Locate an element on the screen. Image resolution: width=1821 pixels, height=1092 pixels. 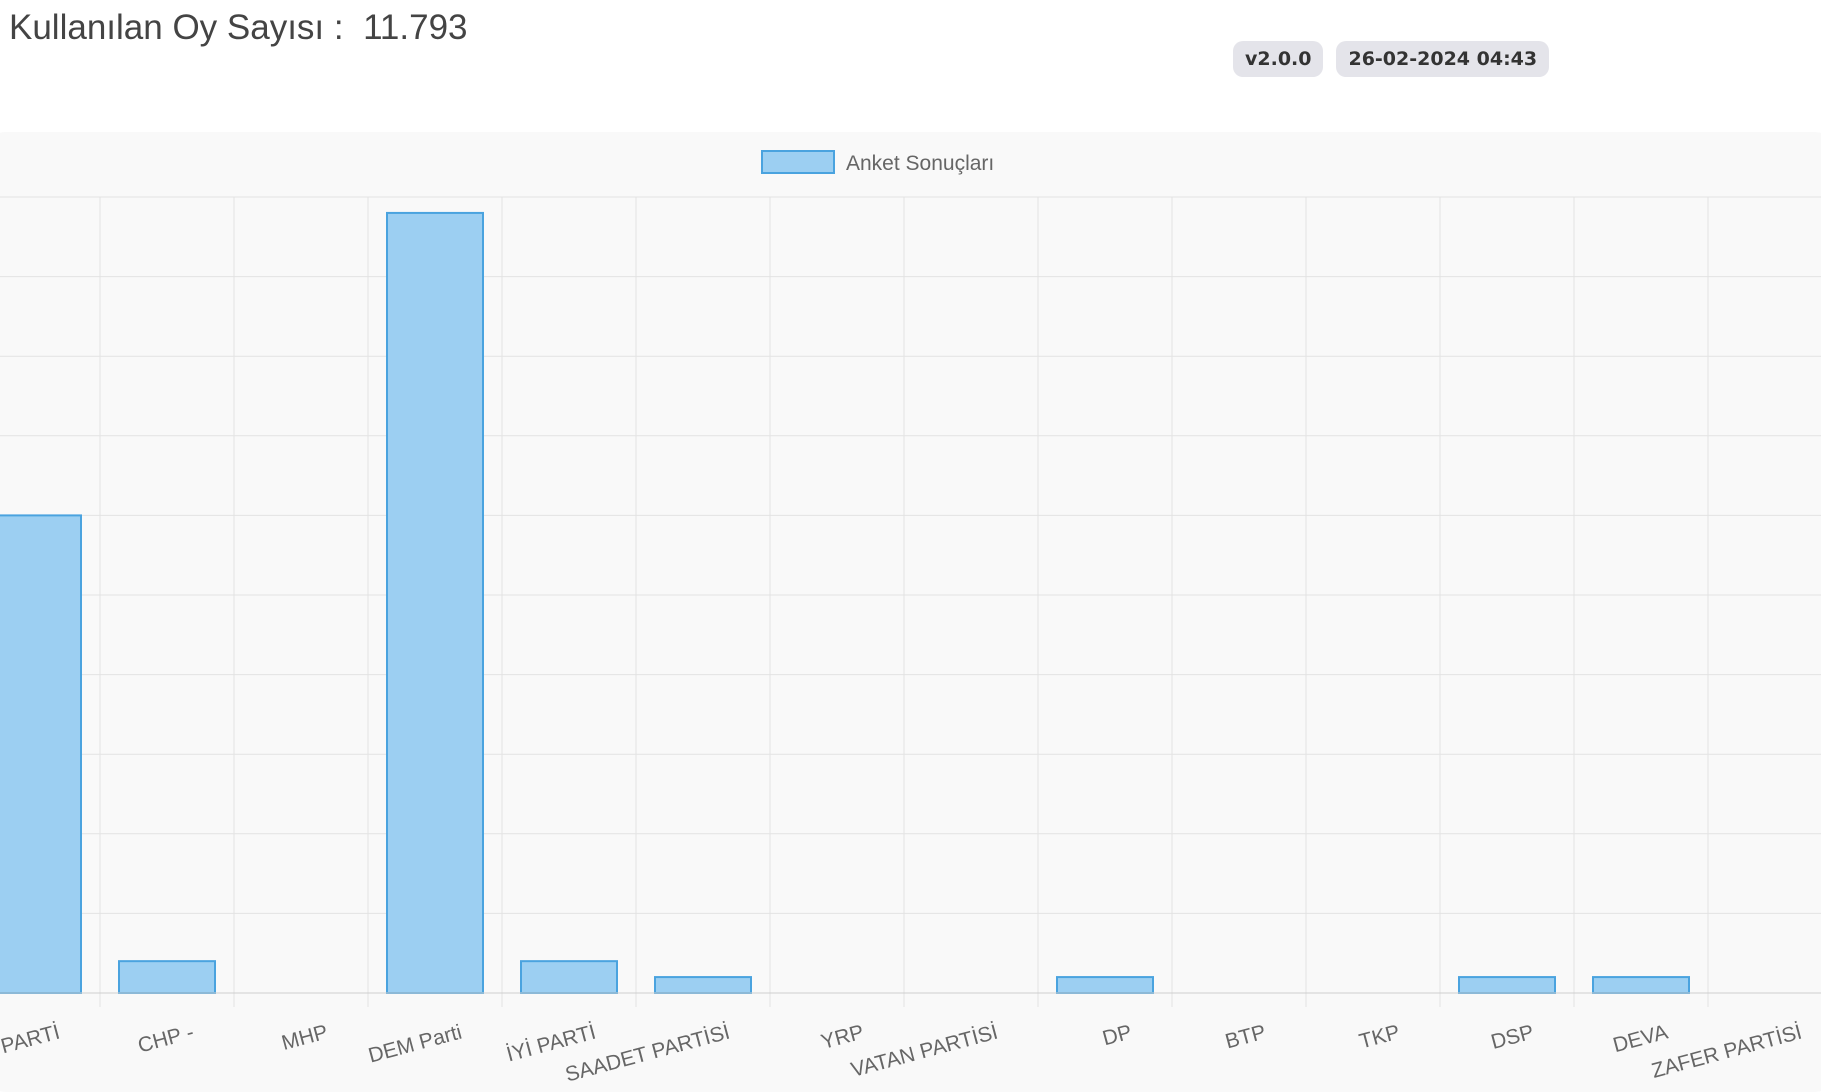
x-tick-label: TKP is located at coordinates (1379, 1037).